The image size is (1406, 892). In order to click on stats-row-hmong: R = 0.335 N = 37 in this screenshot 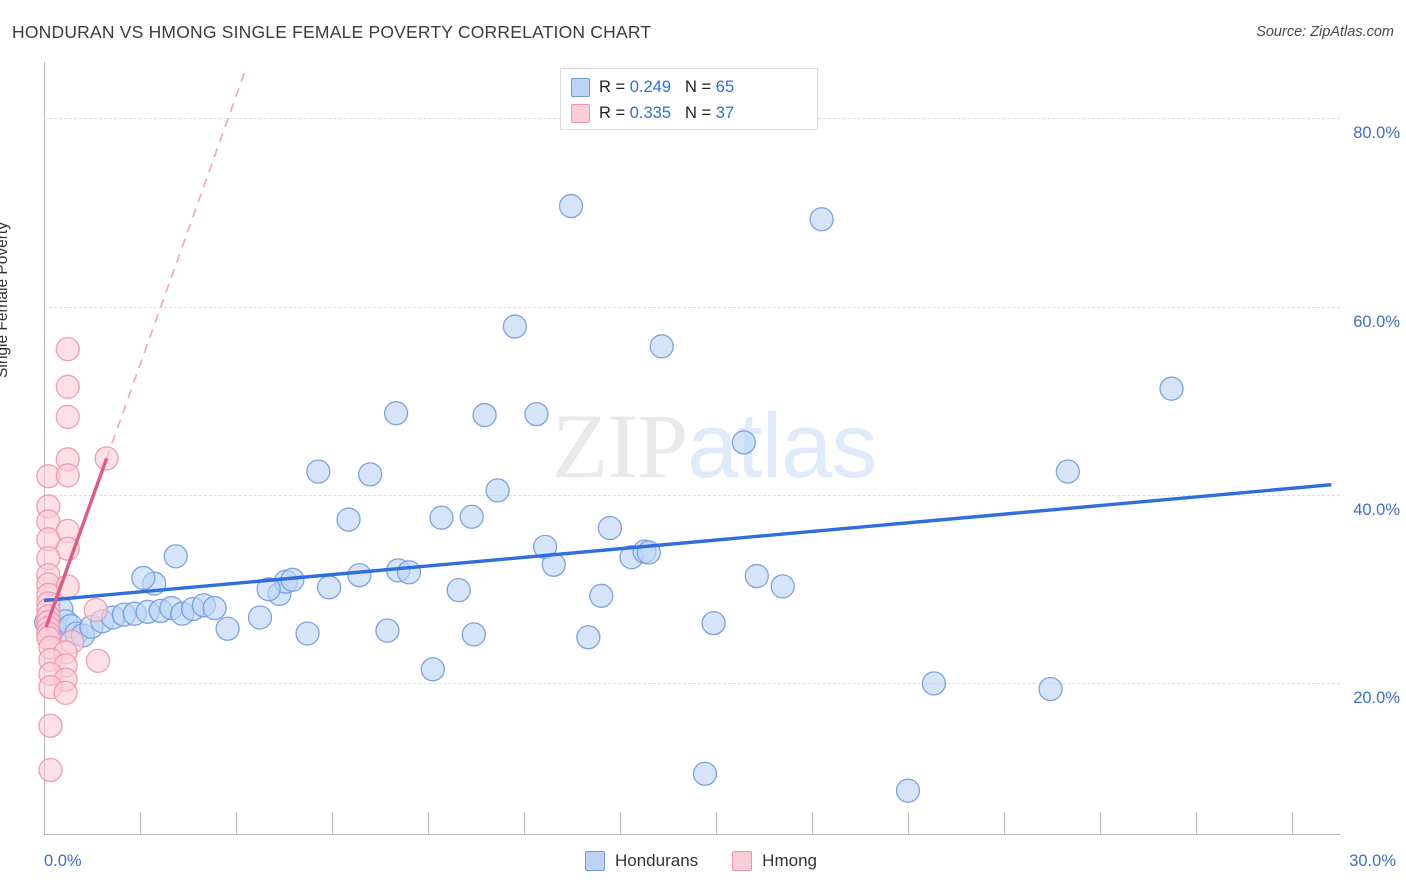, I will do `click(689, 113)`.